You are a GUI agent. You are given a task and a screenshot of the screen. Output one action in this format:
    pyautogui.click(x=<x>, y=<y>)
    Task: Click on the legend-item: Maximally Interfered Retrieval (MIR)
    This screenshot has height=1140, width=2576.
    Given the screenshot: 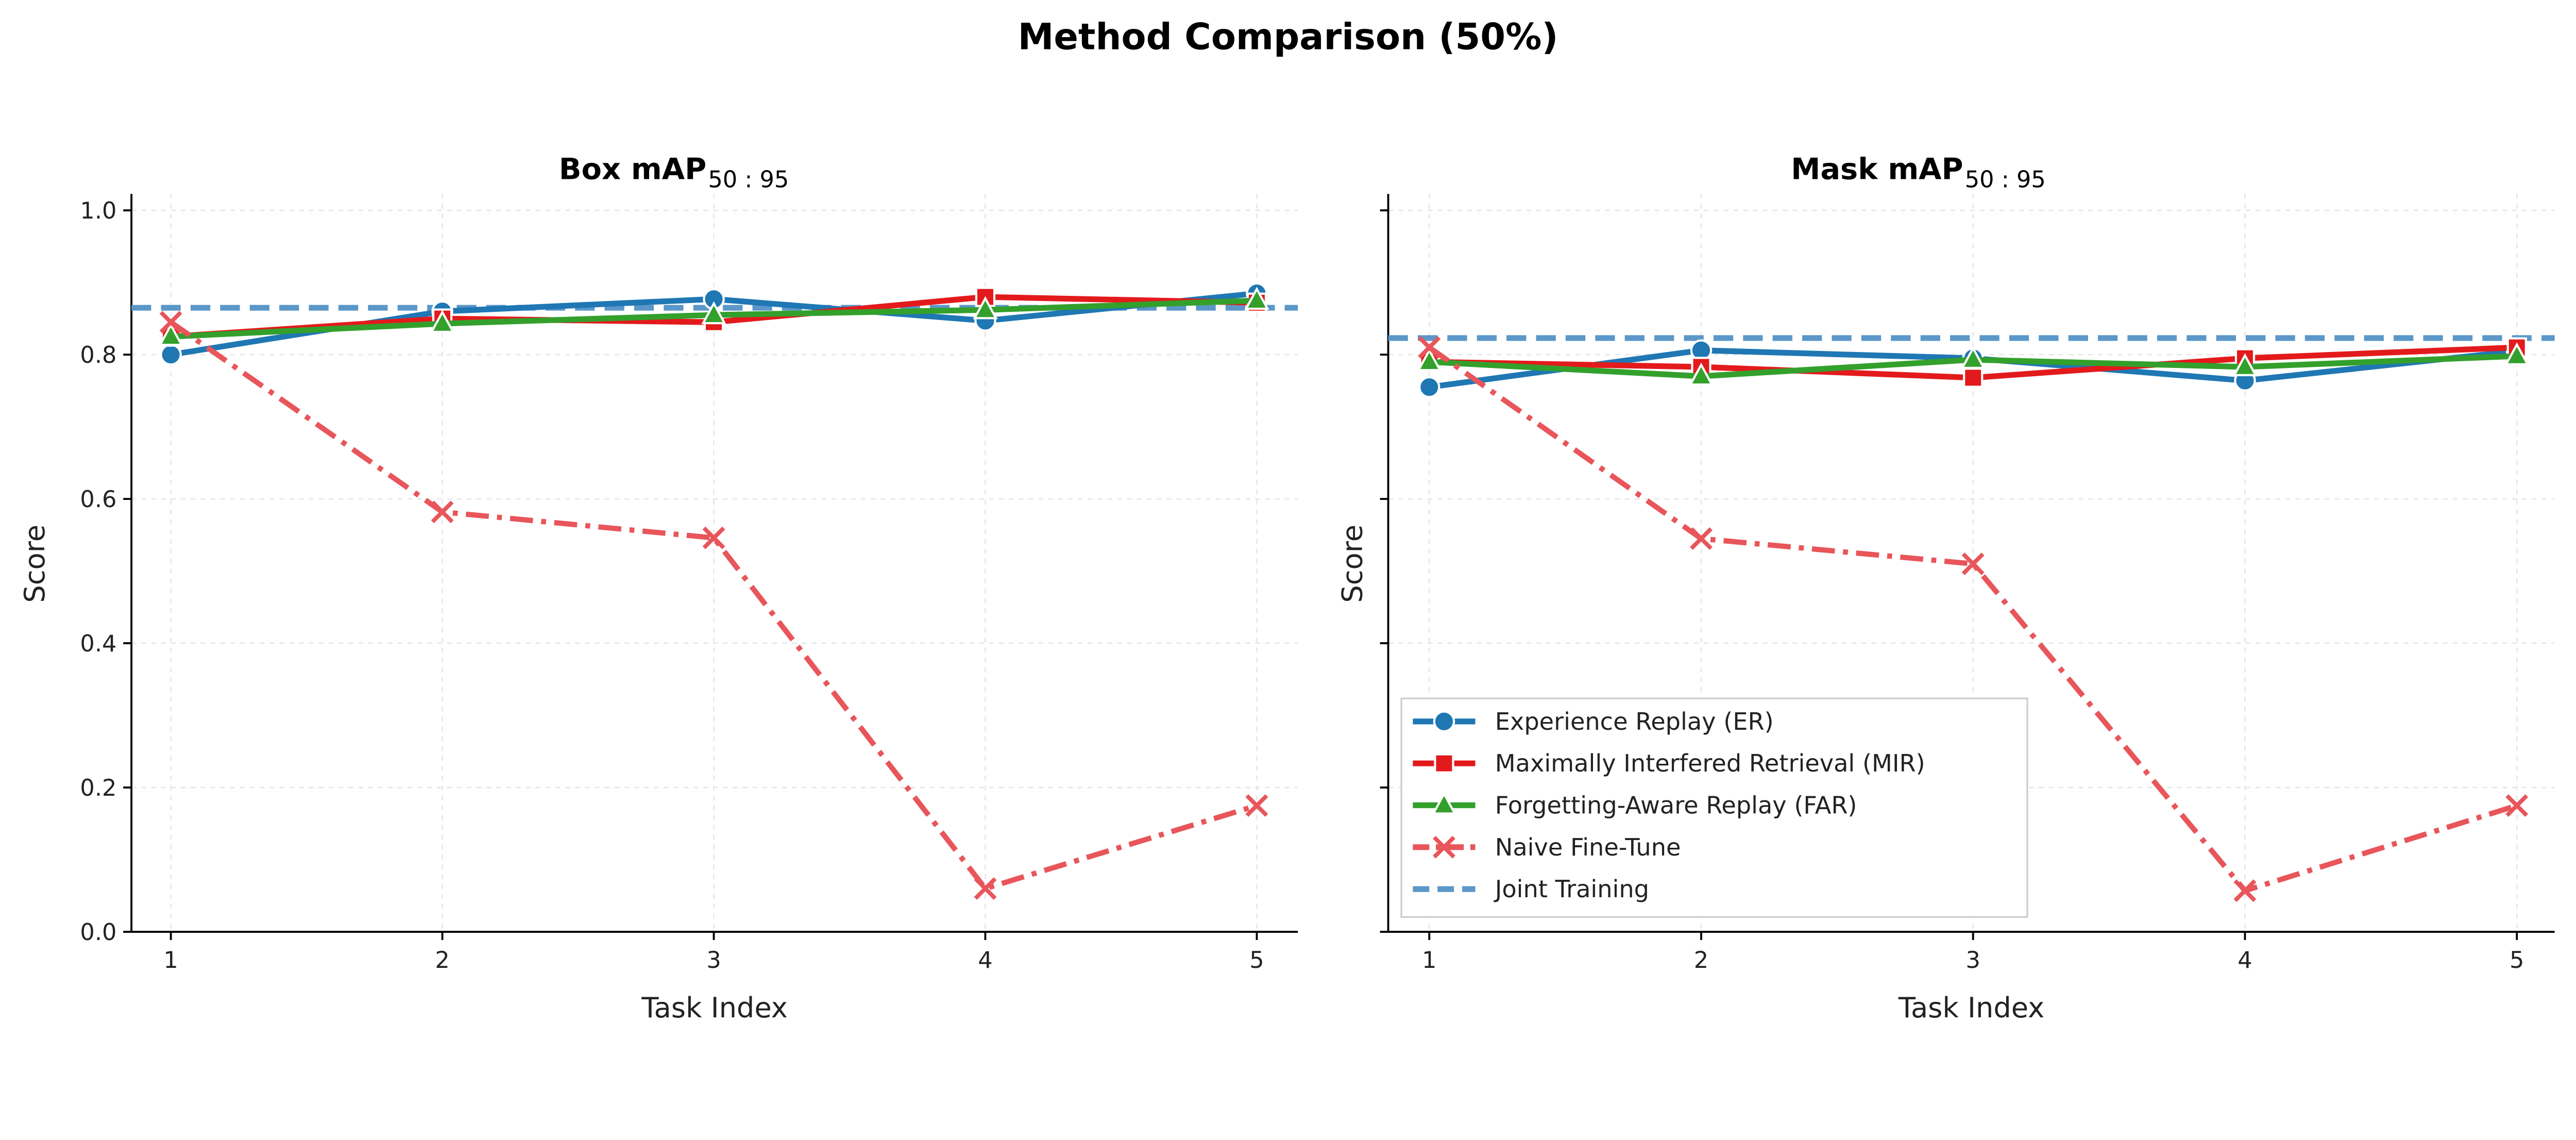 What is the action you would take?
    pyautogui.click(x=1669, y=763)
    